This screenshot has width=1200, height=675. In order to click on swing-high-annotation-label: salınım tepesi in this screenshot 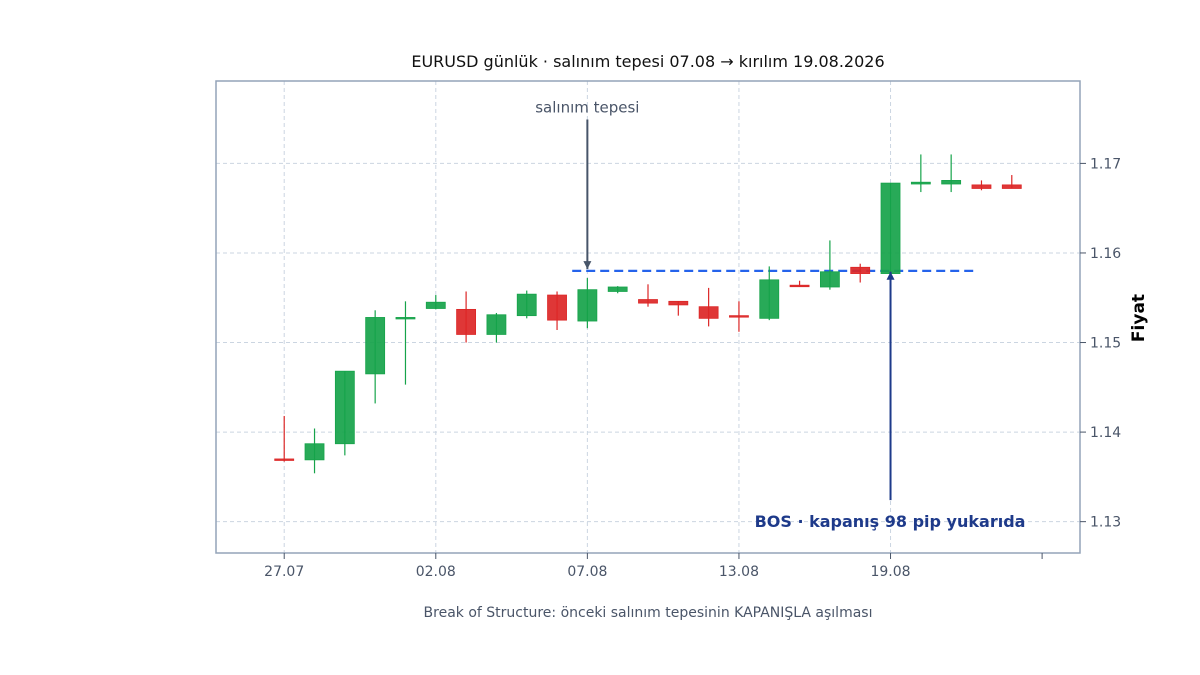, I will do `click(587, 108)`.